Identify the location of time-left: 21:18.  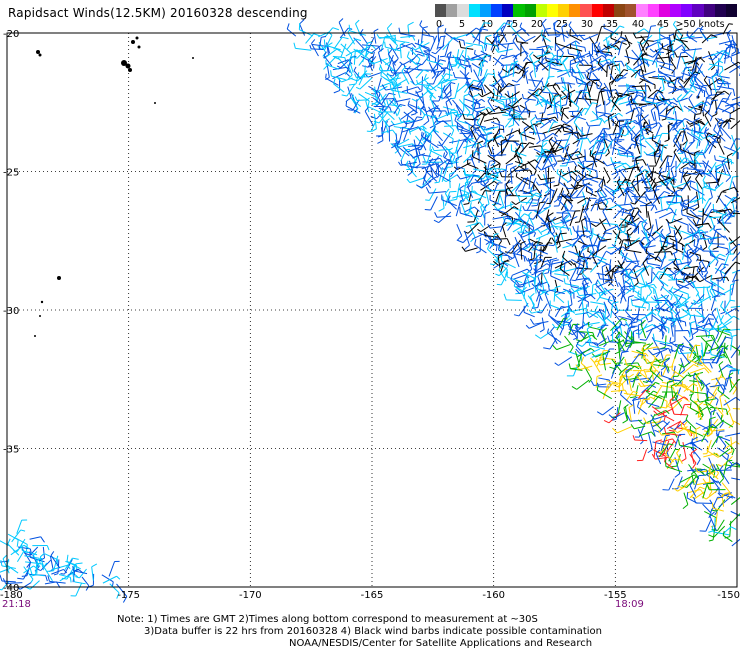
(16, 604).